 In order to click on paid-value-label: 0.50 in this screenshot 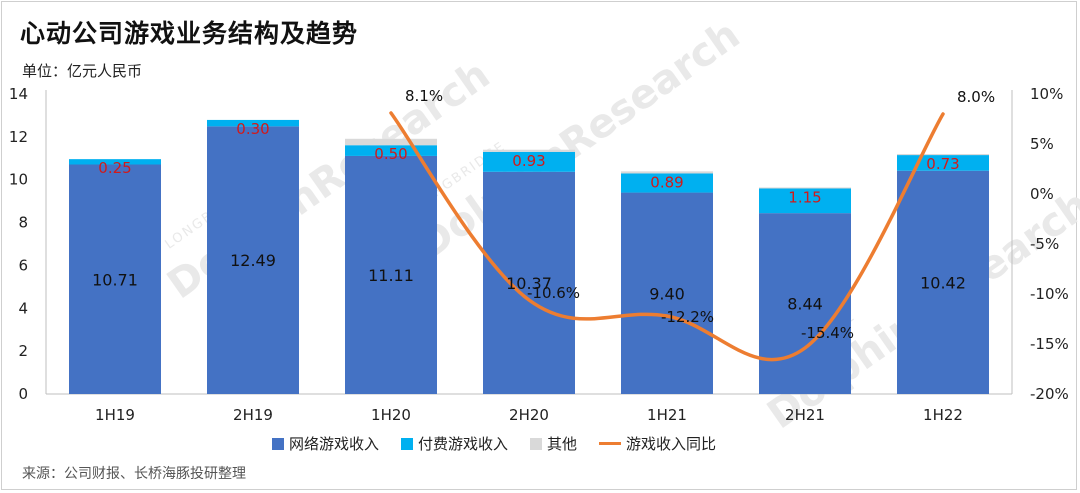, I will do `click(390, 154)`.